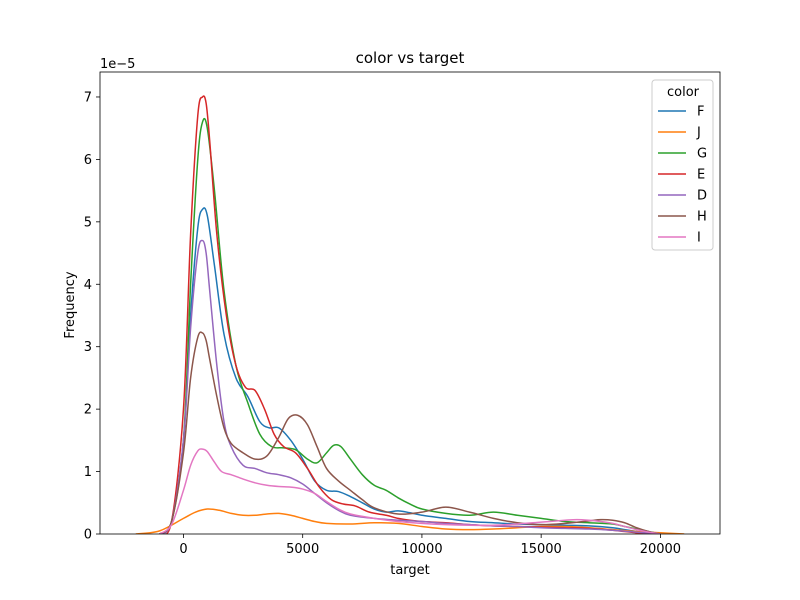 This screenshot has height=600, width=800. What do you see at coordinates (88, 347) in the screenshot?
I see `y-tick-label: 3` at bounding box center [88, 347].